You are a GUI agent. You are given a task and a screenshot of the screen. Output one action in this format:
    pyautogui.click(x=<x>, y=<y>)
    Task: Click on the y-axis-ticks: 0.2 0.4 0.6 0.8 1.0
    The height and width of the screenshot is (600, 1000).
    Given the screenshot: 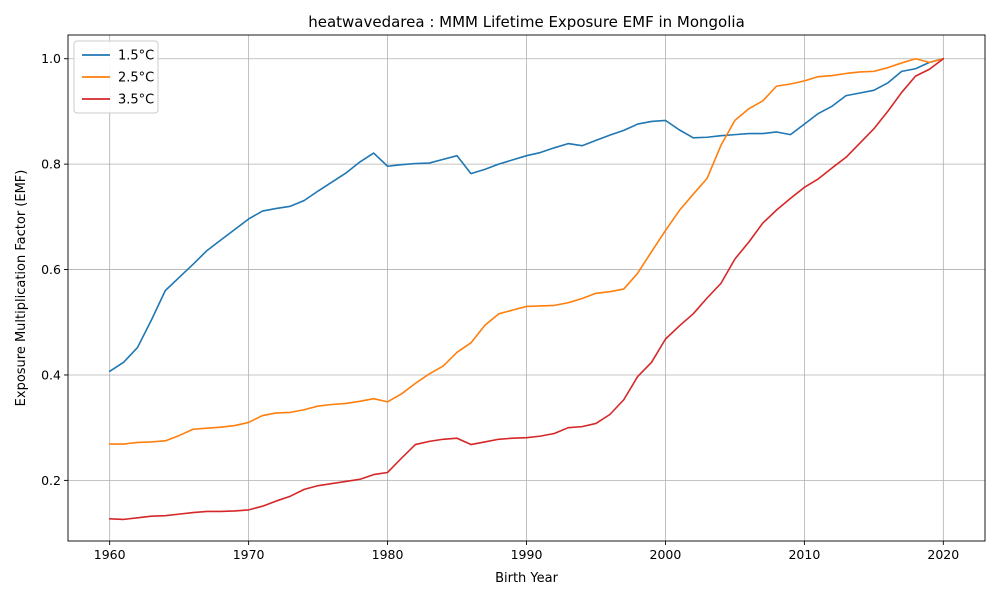 What is the action you would take?
    pyautogui.click(x=54, y=269)
    